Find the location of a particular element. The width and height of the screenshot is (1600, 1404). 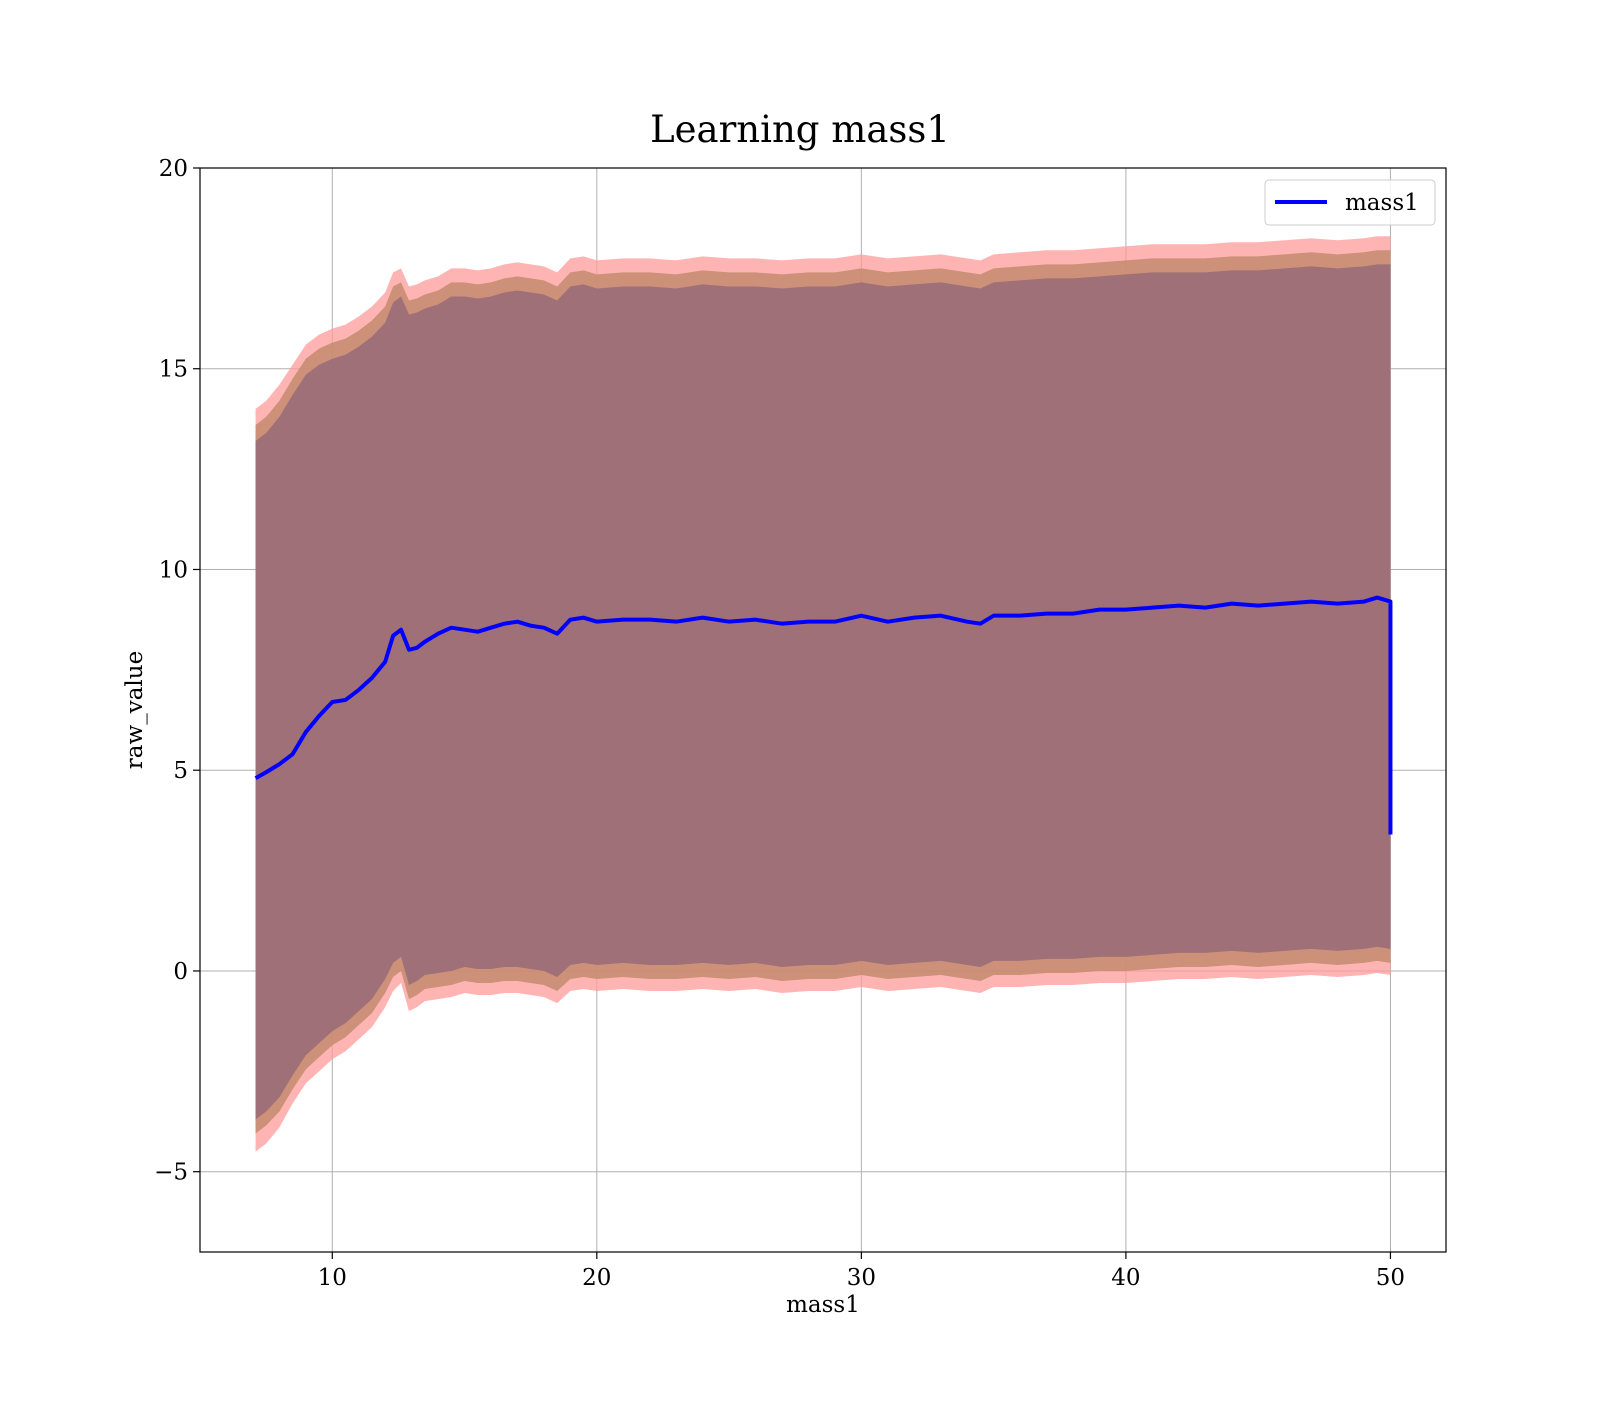

x-tick-label: 10 is located at coordinates (332, 1278).